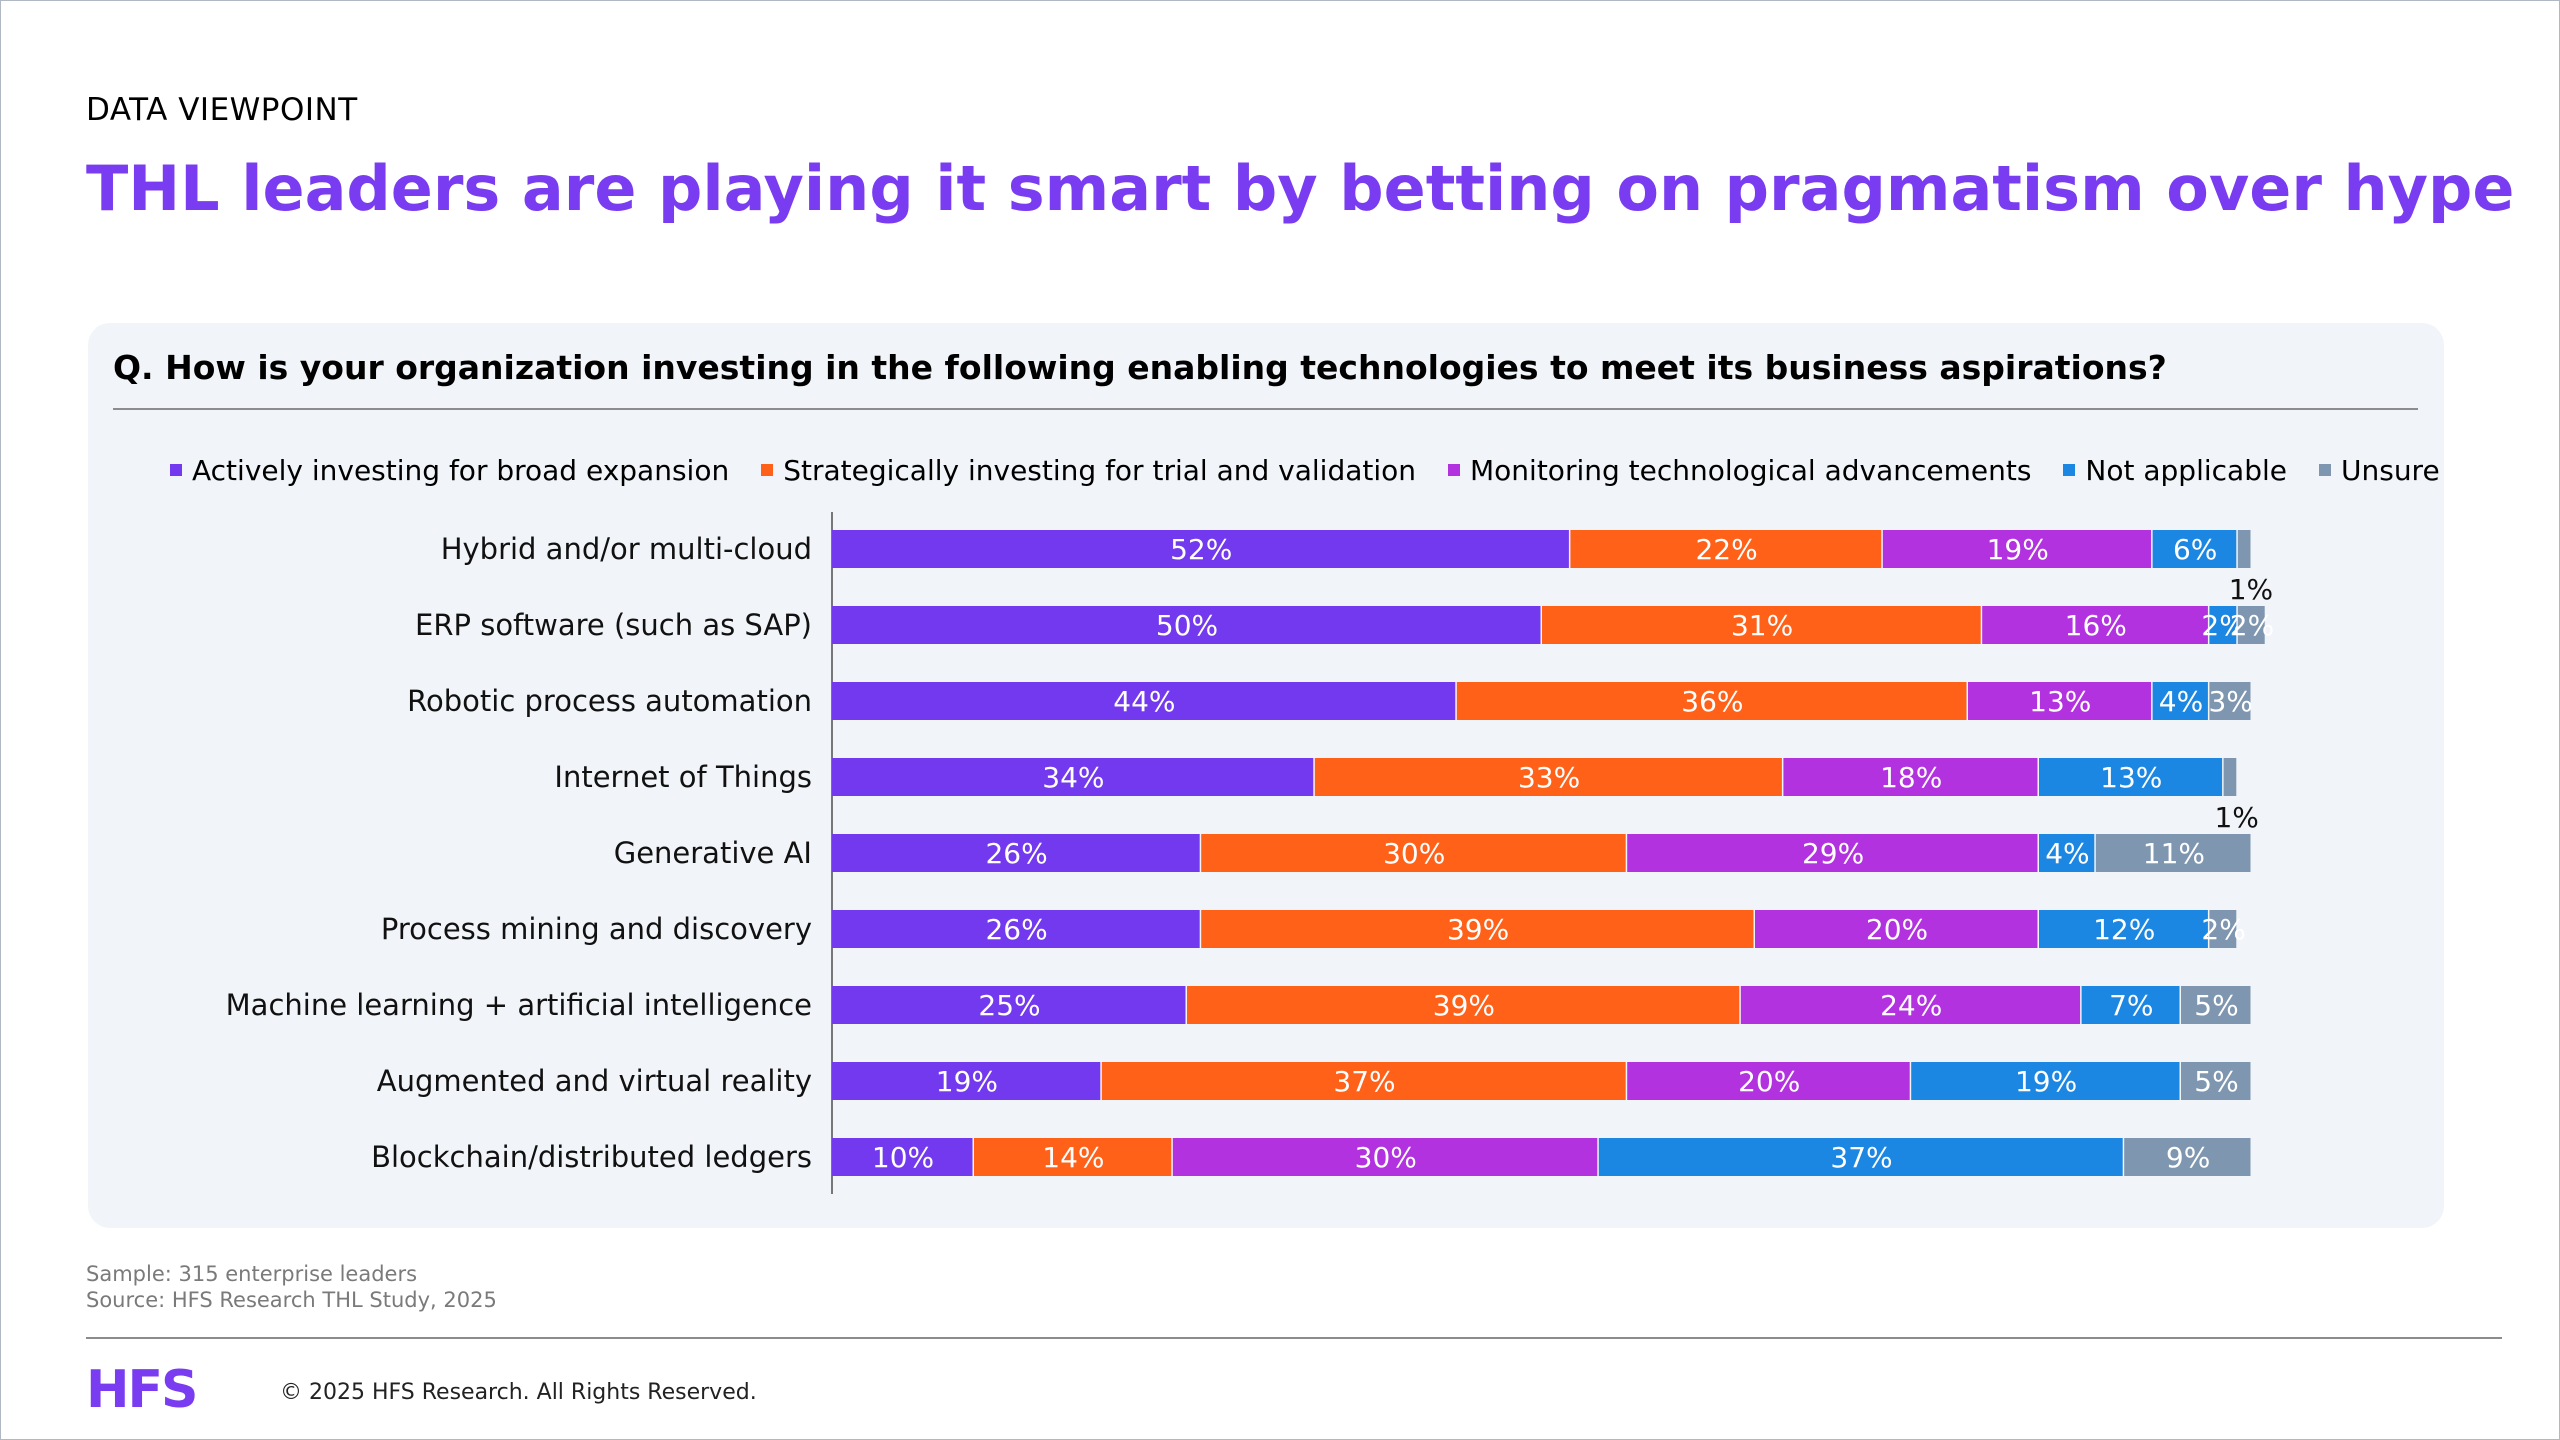 This screenshot has height=1440, width=2560. I want to click on data-label: 34%, so click(1073, 777).